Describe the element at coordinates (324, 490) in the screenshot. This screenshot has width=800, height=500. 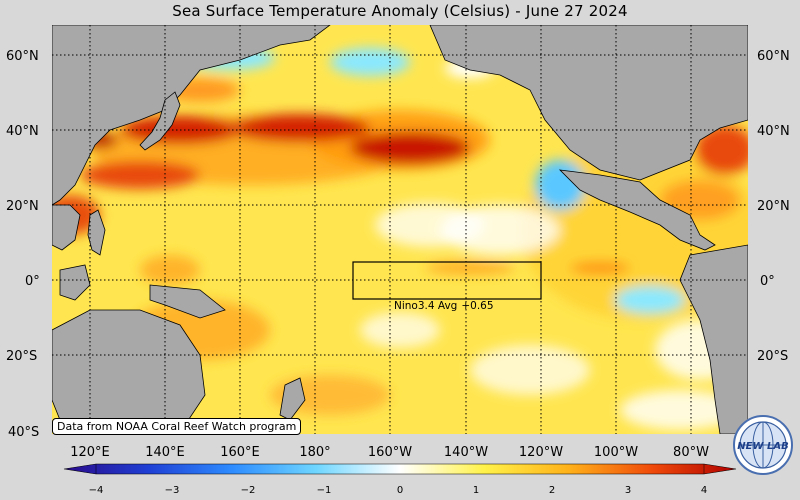
I see `colorbar-tick-label: −1` at that location.